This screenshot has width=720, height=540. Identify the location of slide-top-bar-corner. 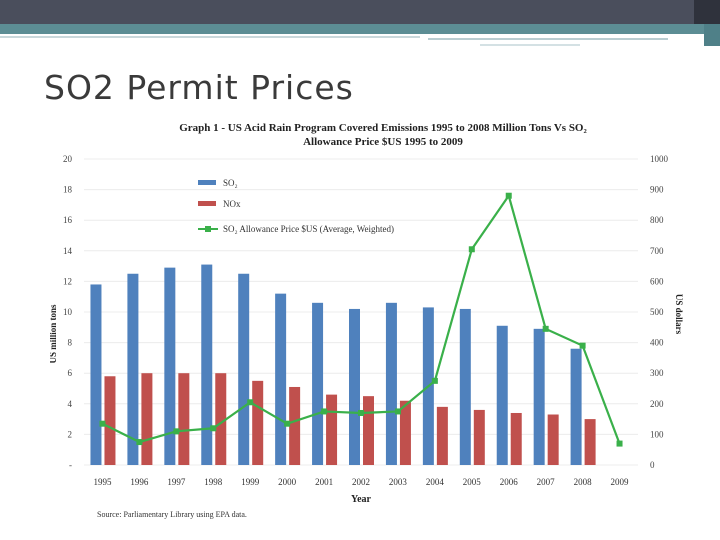
(707, 12).